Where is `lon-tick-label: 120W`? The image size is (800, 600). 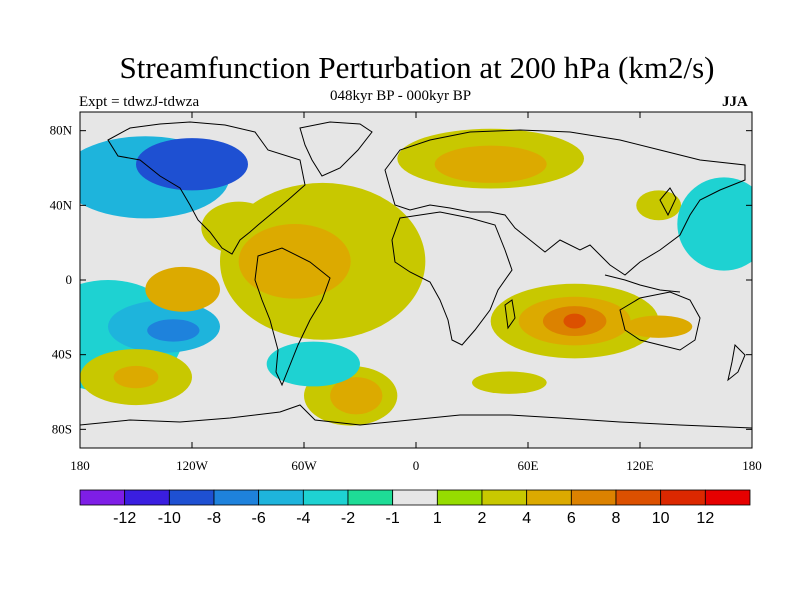 lon-tick-label: 120W is located at coordinates (192, 465).